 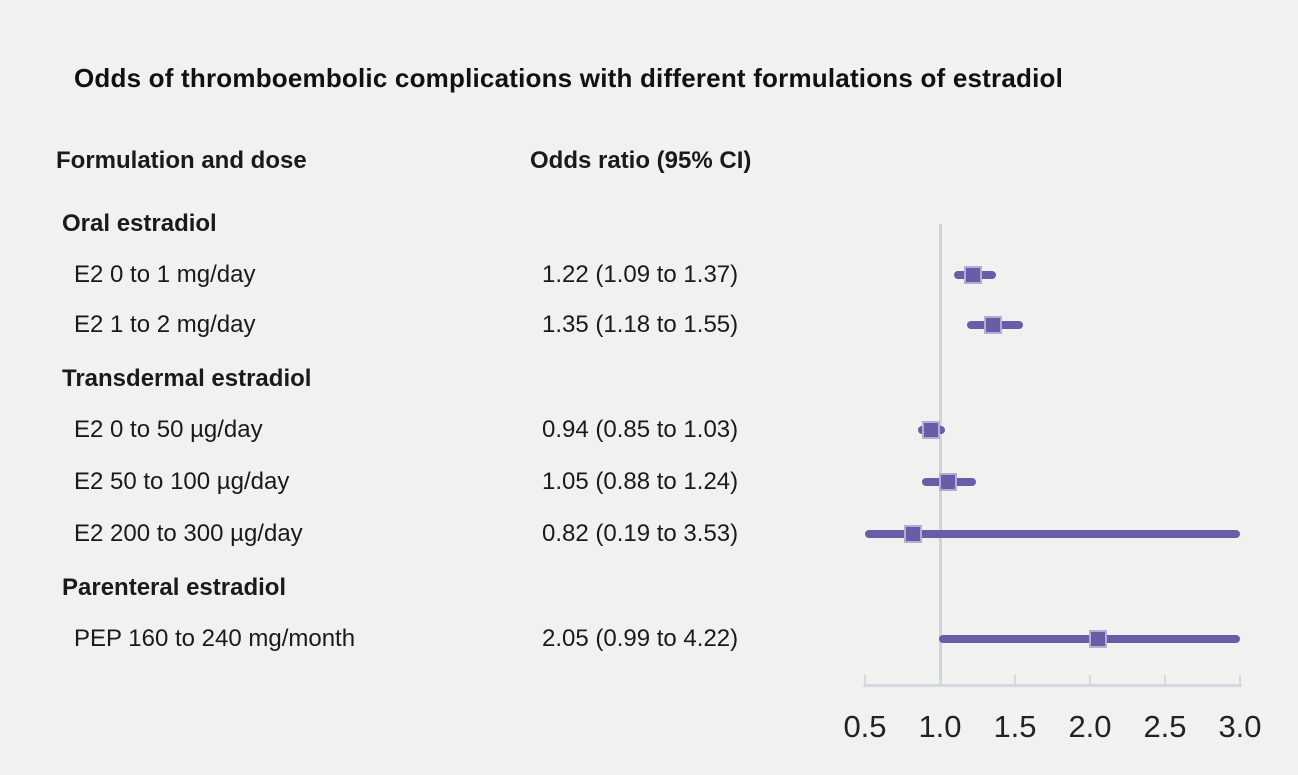 What do you see at coordinates (182, 481) in the screenshot?
I see `row-item-label: E2 50 to 100 µg/day` at bounding box center [182, 481].